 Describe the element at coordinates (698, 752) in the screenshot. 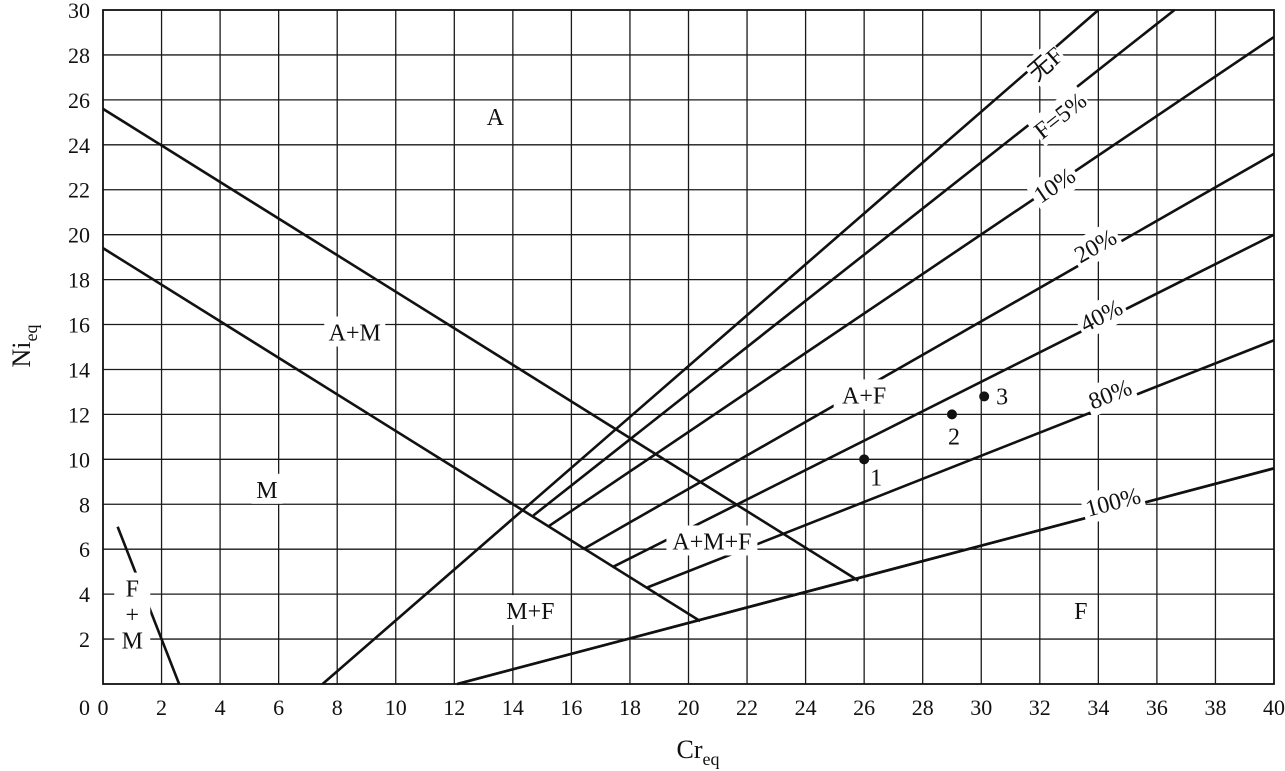

I see `x-axis-title: Creq` at that location.